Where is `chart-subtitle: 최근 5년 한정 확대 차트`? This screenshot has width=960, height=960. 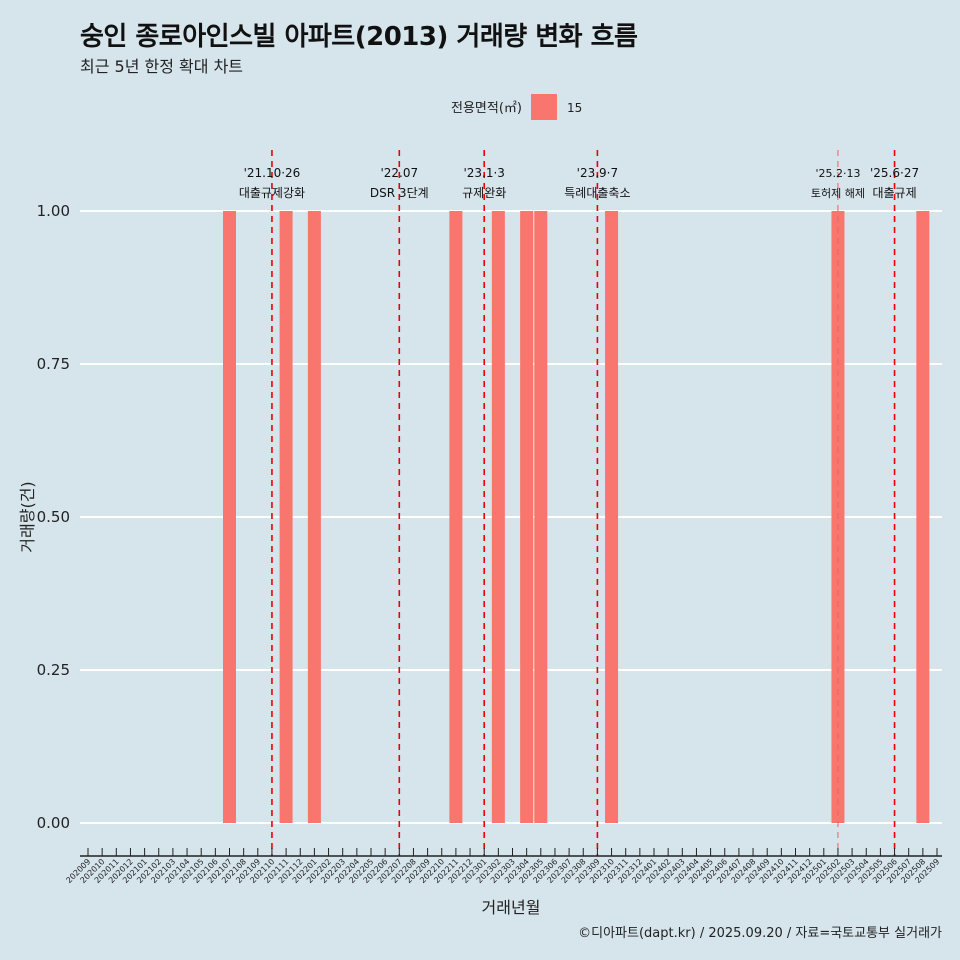
chart-subtitle: 최근 5년 한정 확대 차트 is located at coordinates (162, 66).